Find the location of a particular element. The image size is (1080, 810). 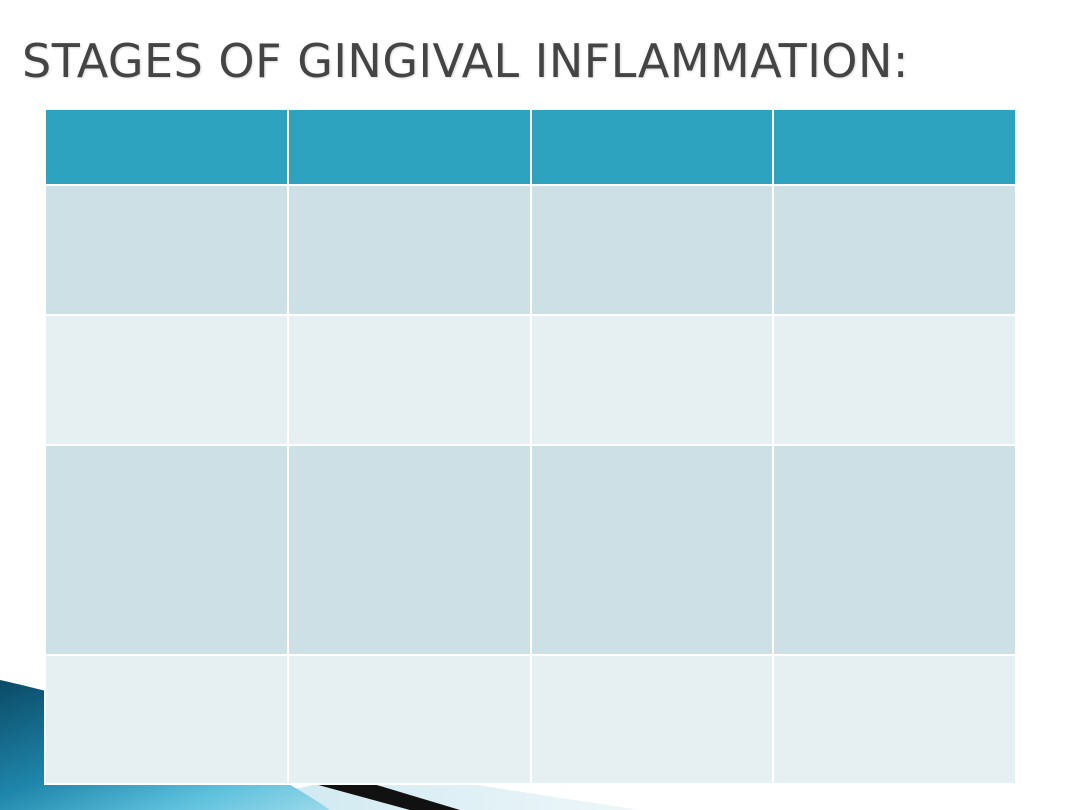

table-header-row is located at coordinates (530, 147).